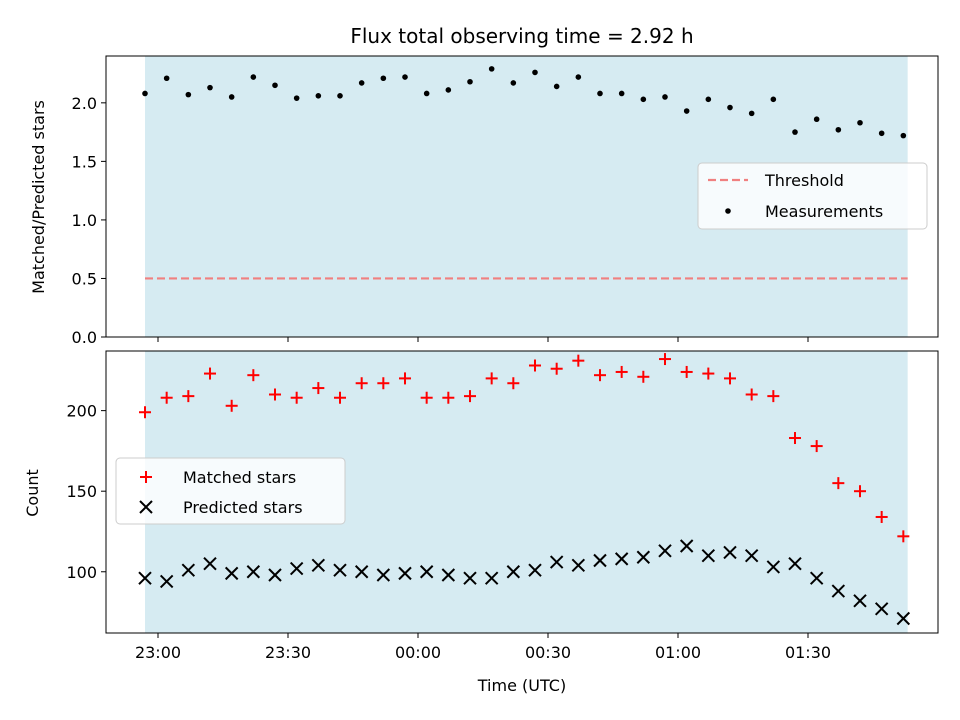 The width and height of the screenshot is (960, 720). What do you see at coordinates (524, 102) in the screenshot?
I see `measurements-series` at bounding box center [524, 102].